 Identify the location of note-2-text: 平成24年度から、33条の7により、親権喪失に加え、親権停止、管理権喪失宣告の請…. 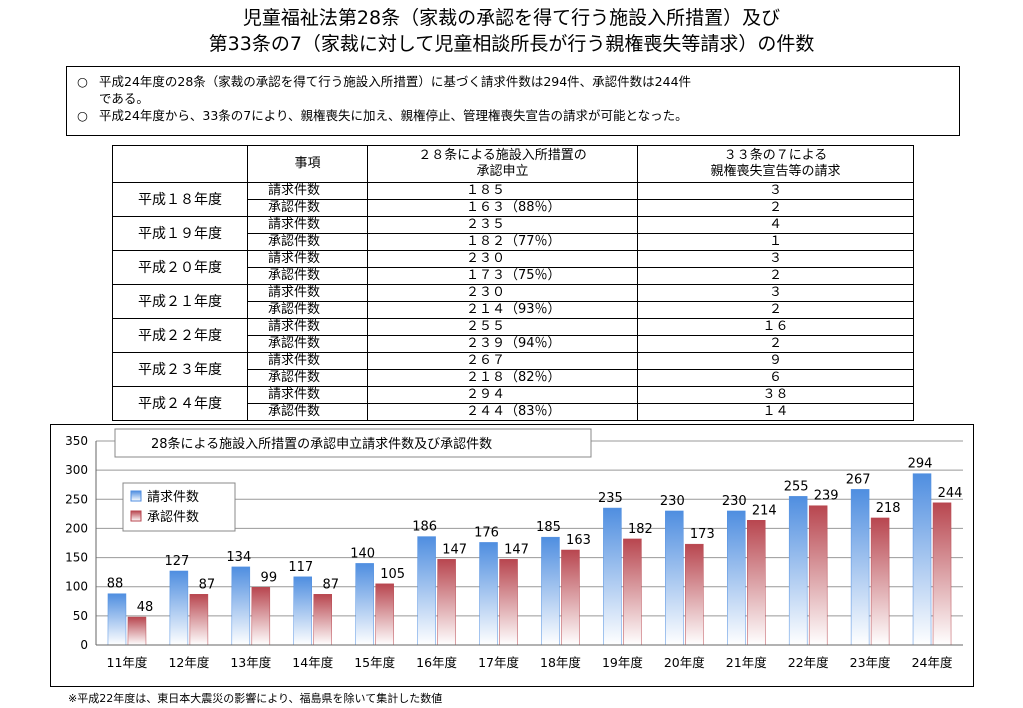
(393, 115).